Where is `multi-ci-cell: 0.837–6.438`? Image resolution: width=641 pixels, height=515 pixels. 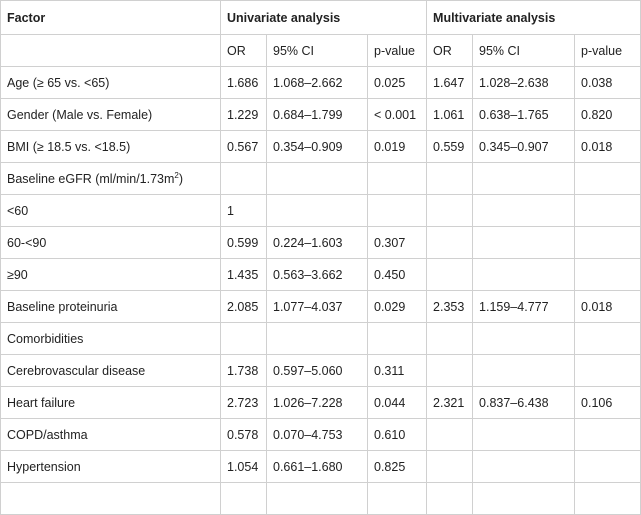 multi-ci-cell: 0.837–6.438 is located at coordinates (524, 402).